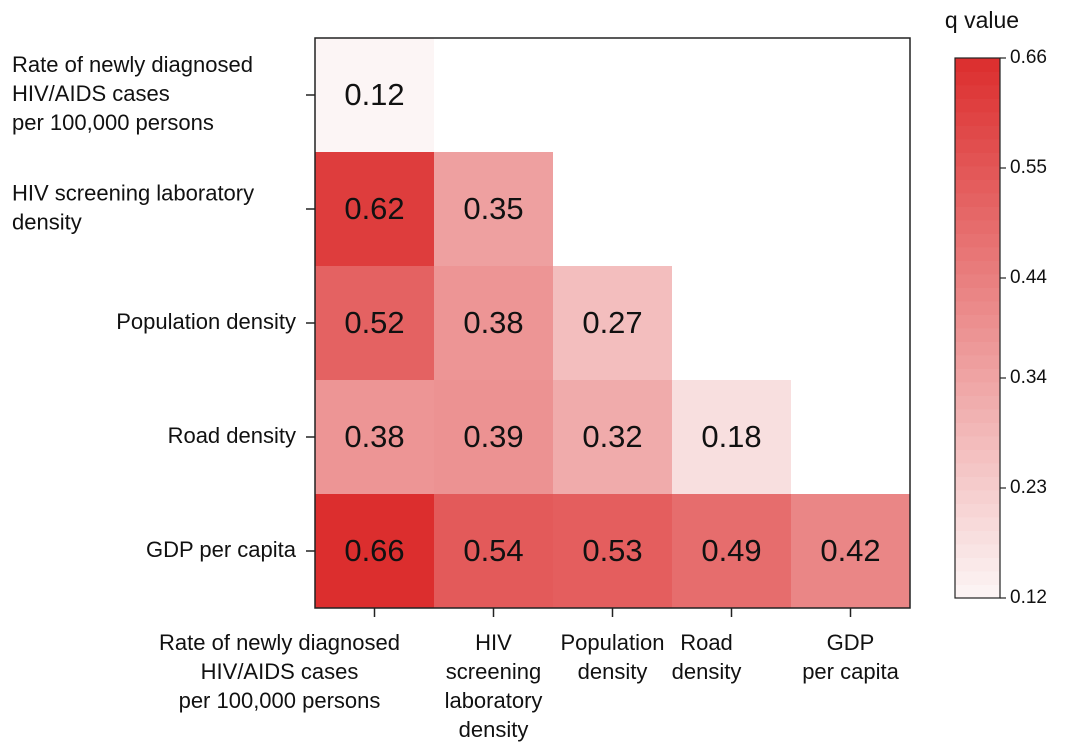  I want to click on cell-label: 0.42, so click(850, 550).